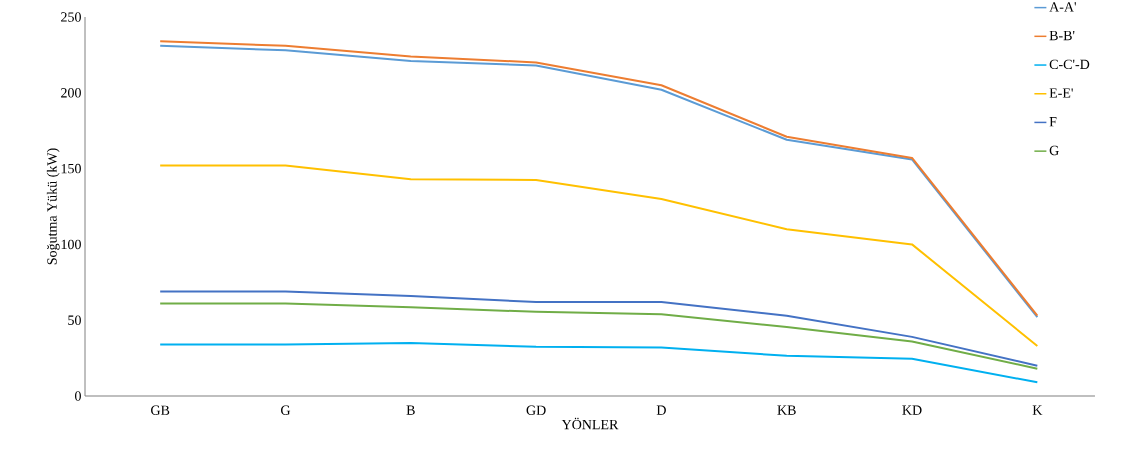  Describe the element at coordinates (1062, 35) in the screenshot. I see `legend-label: B-B'` at that location.